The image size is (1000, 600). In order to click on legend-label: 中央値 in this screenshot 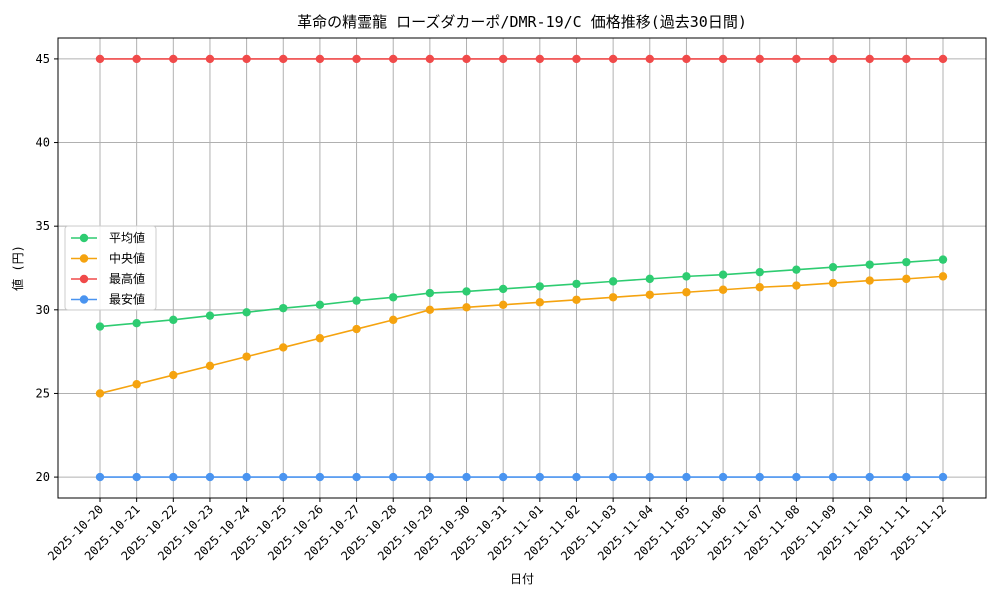, I will do `click(127, 258)`.